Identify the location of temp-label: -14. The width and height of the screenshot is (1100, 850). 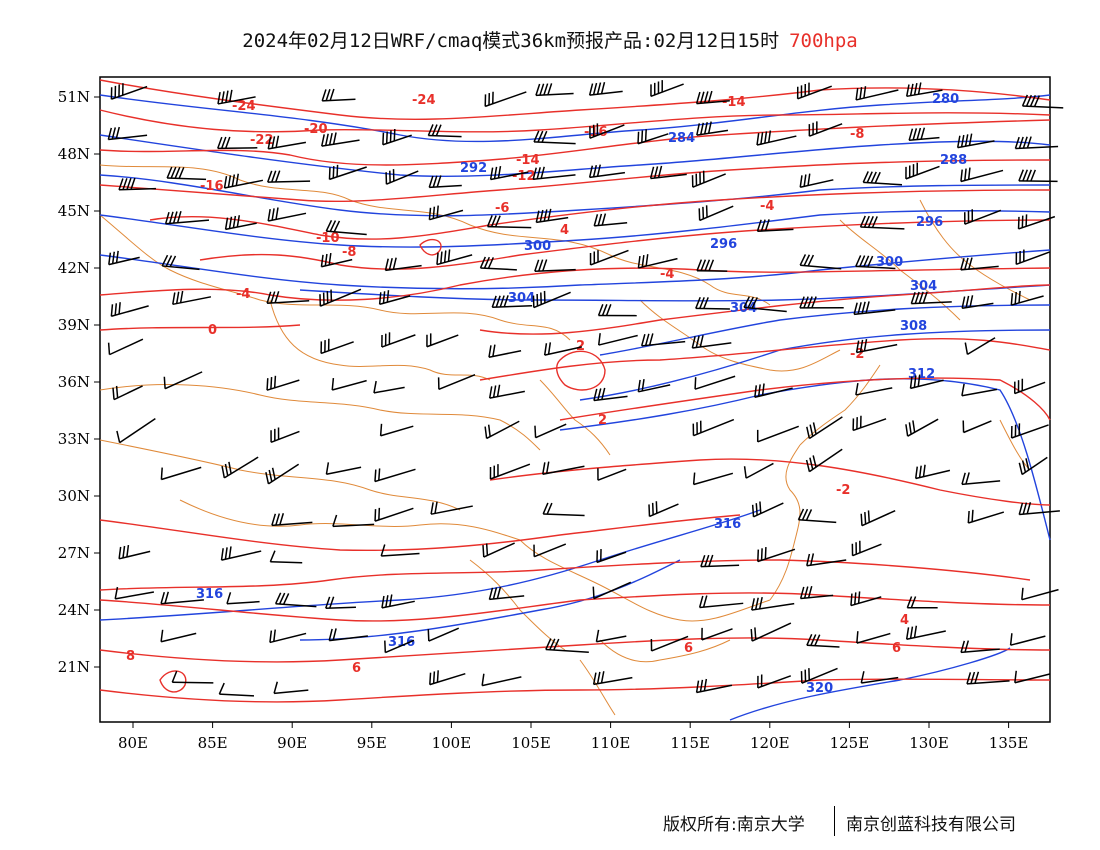
(734, 102).